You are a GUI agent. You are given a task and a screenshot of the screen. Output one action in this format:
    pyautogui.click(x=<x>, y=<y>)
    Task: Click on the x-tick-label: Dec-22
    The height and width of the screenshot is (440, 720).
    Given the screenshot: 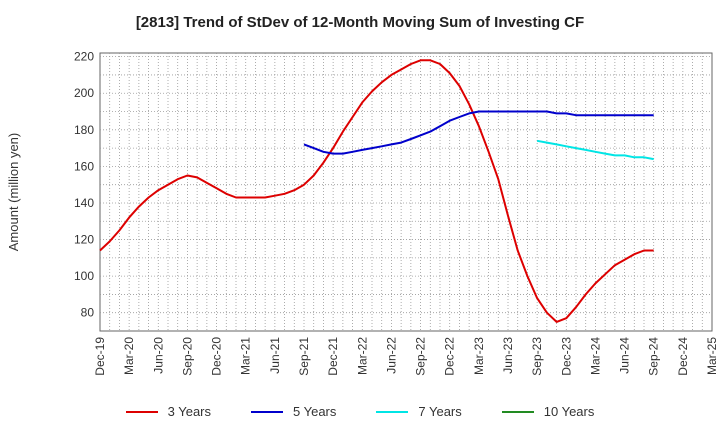 What is the action you would take?
    pyautogui.click(x=450, y=356)
    